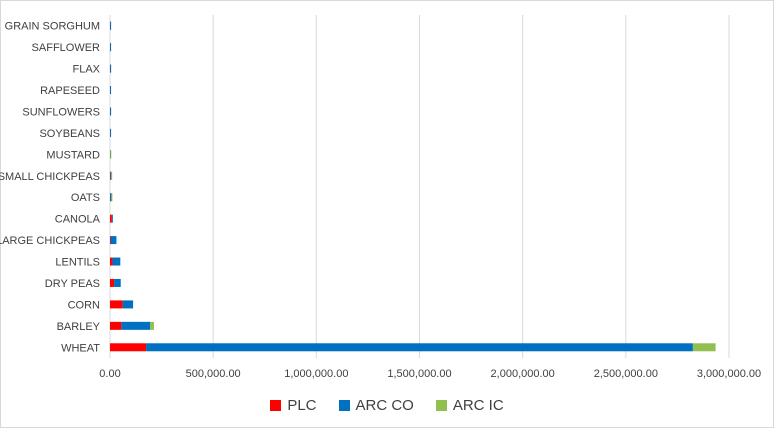 The image size is (774, 428). Describe the element at coordinates (523, 374) in the screenshot. I see `x-tick-label: 2,000,000.00` at that location.